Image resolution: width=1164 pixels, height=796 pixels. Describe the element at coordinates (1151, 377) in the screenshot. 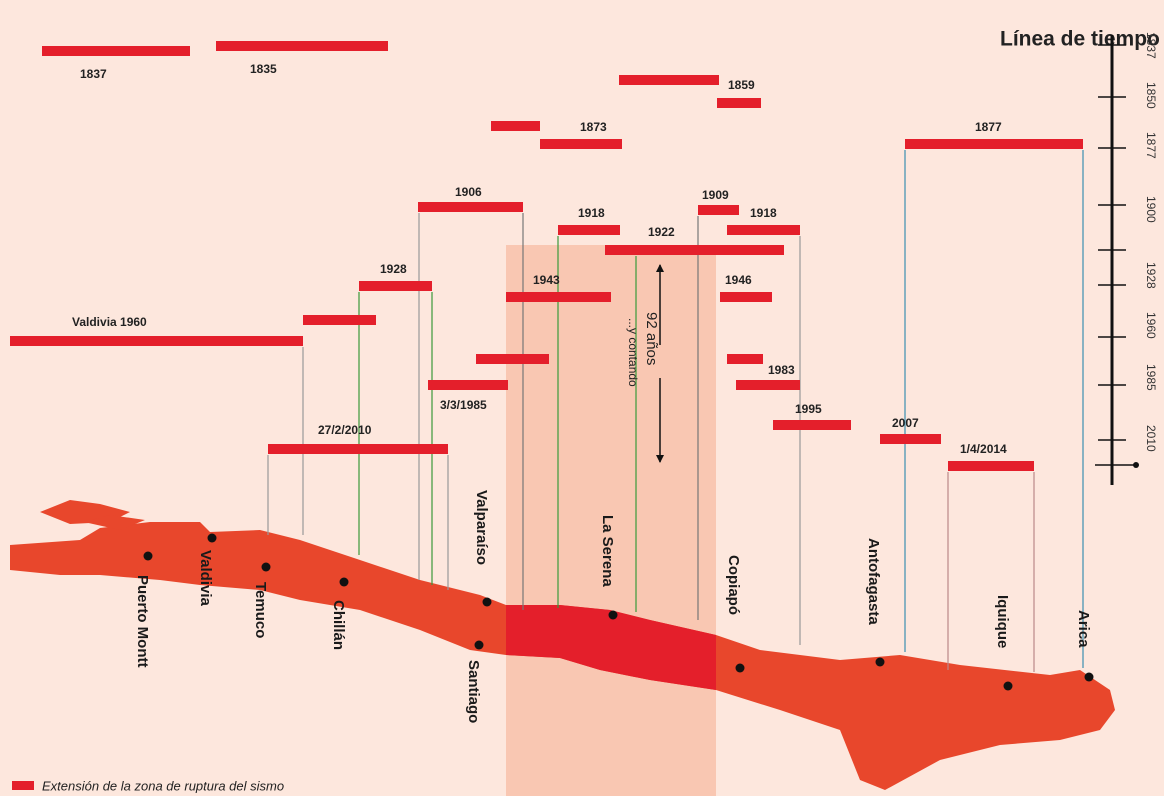

I see `timeline-label: 1985` at that location.